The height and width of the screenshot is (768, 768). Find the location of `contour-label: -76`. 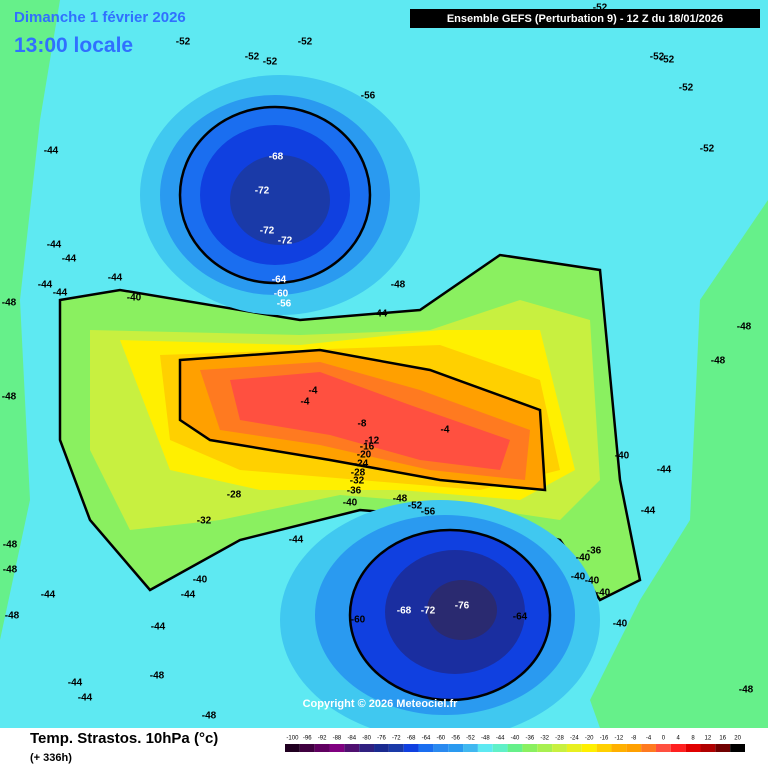

contour-label: -76 is located at coordinates (462, 606).